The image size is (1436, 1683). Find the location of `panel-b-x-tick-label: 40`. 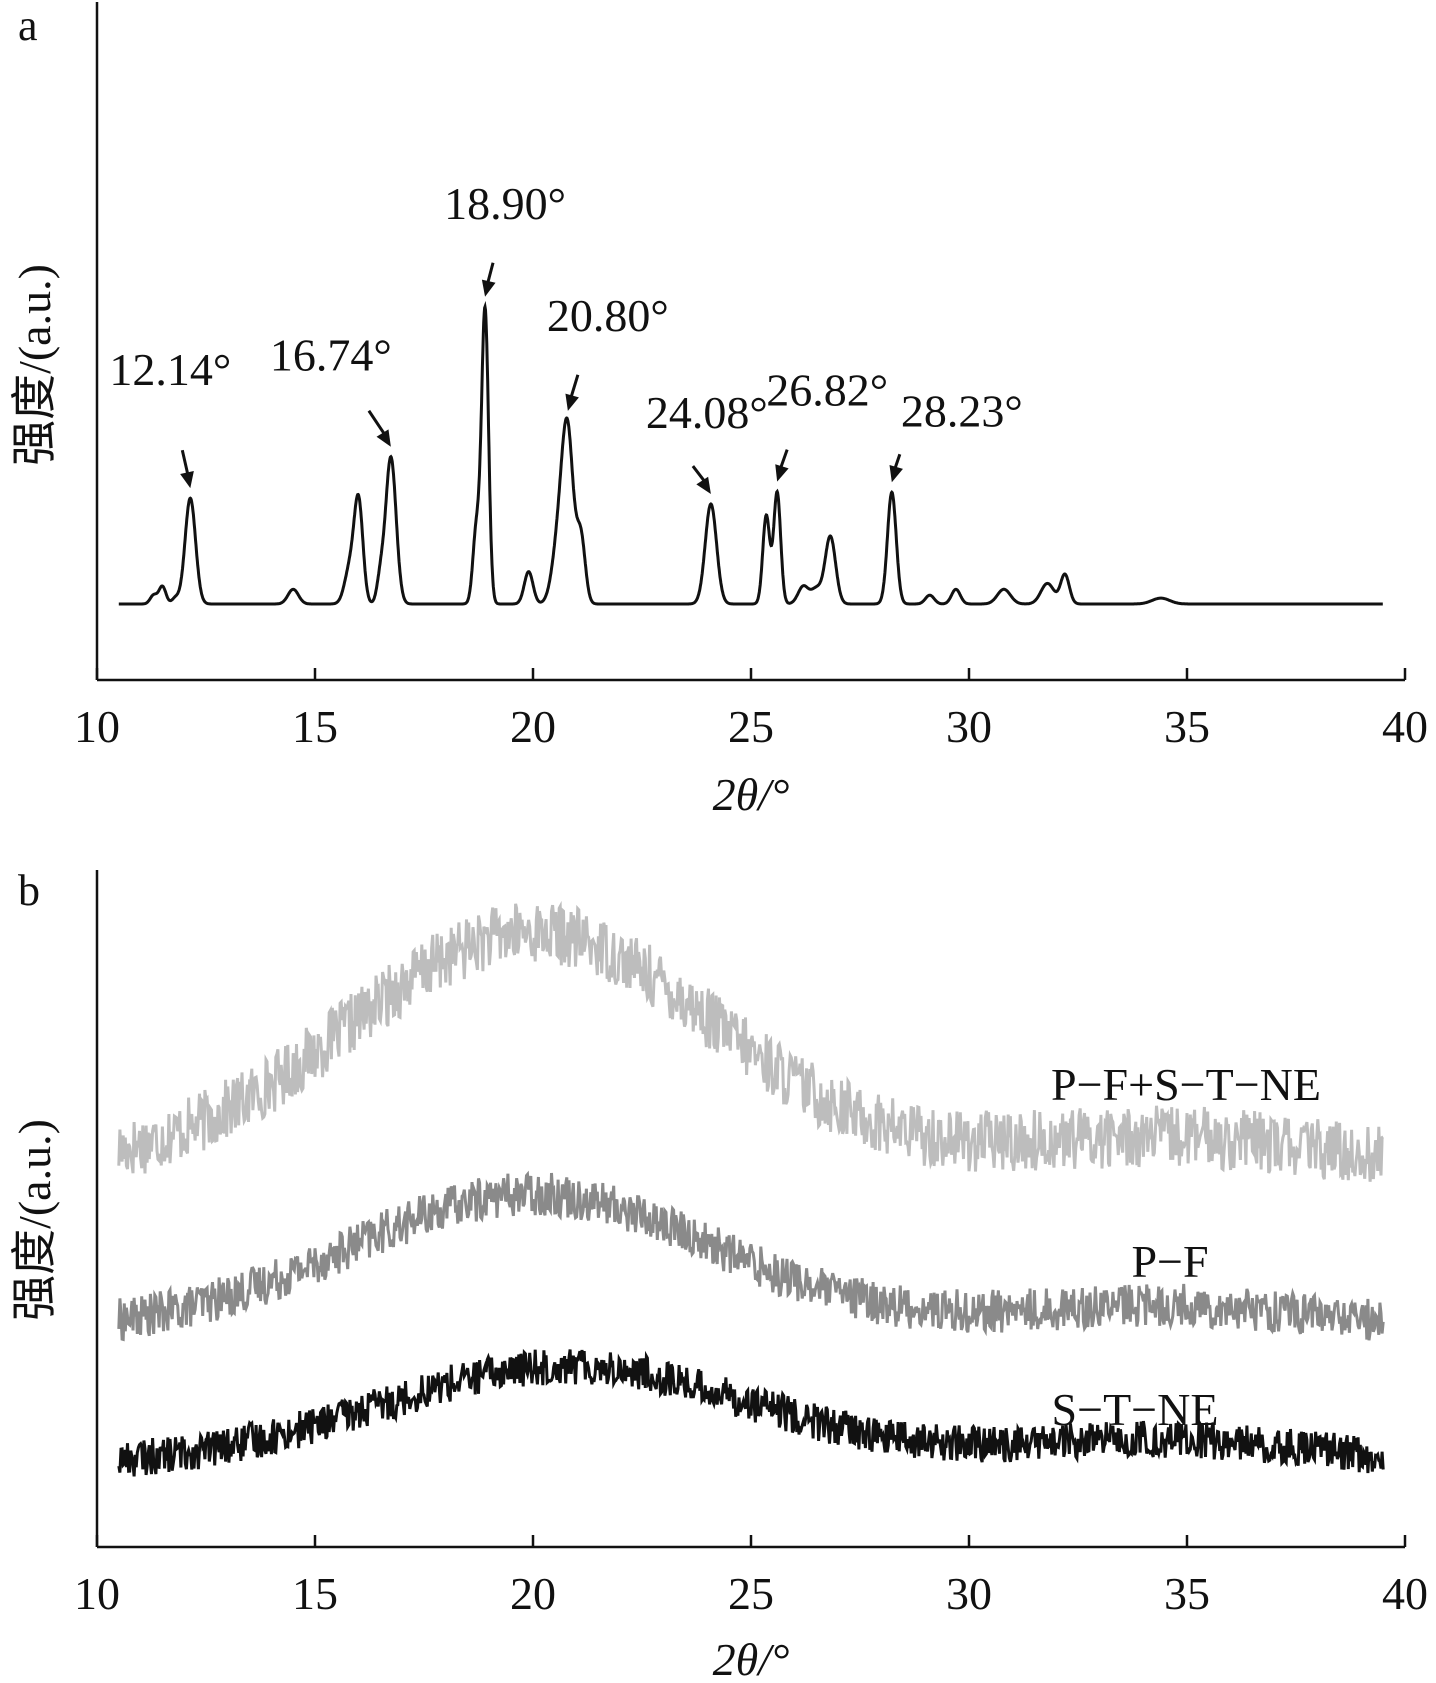

panel-b-x-tick-label: 40 is located at coordinates (1405, 1593).